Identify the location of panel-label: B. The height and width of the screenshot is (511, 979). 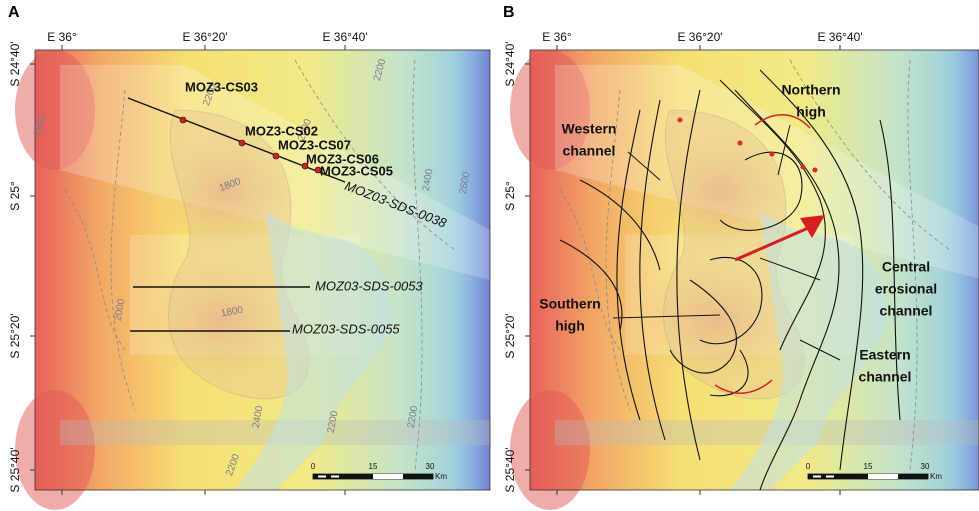
(509, 12).